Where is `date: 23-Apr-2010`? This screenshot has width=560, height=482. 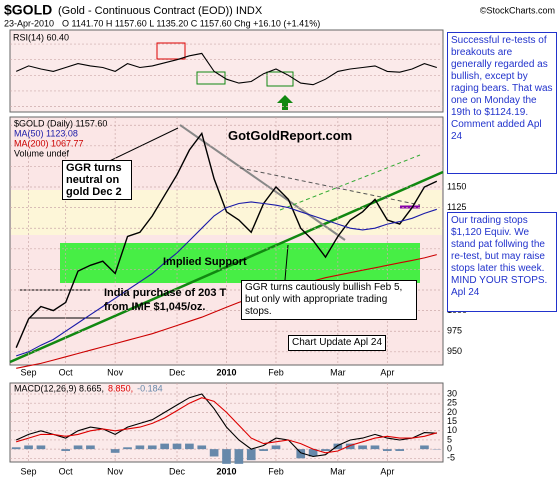 date: 23-Apr-2010 is located at coordinates (29, 23).